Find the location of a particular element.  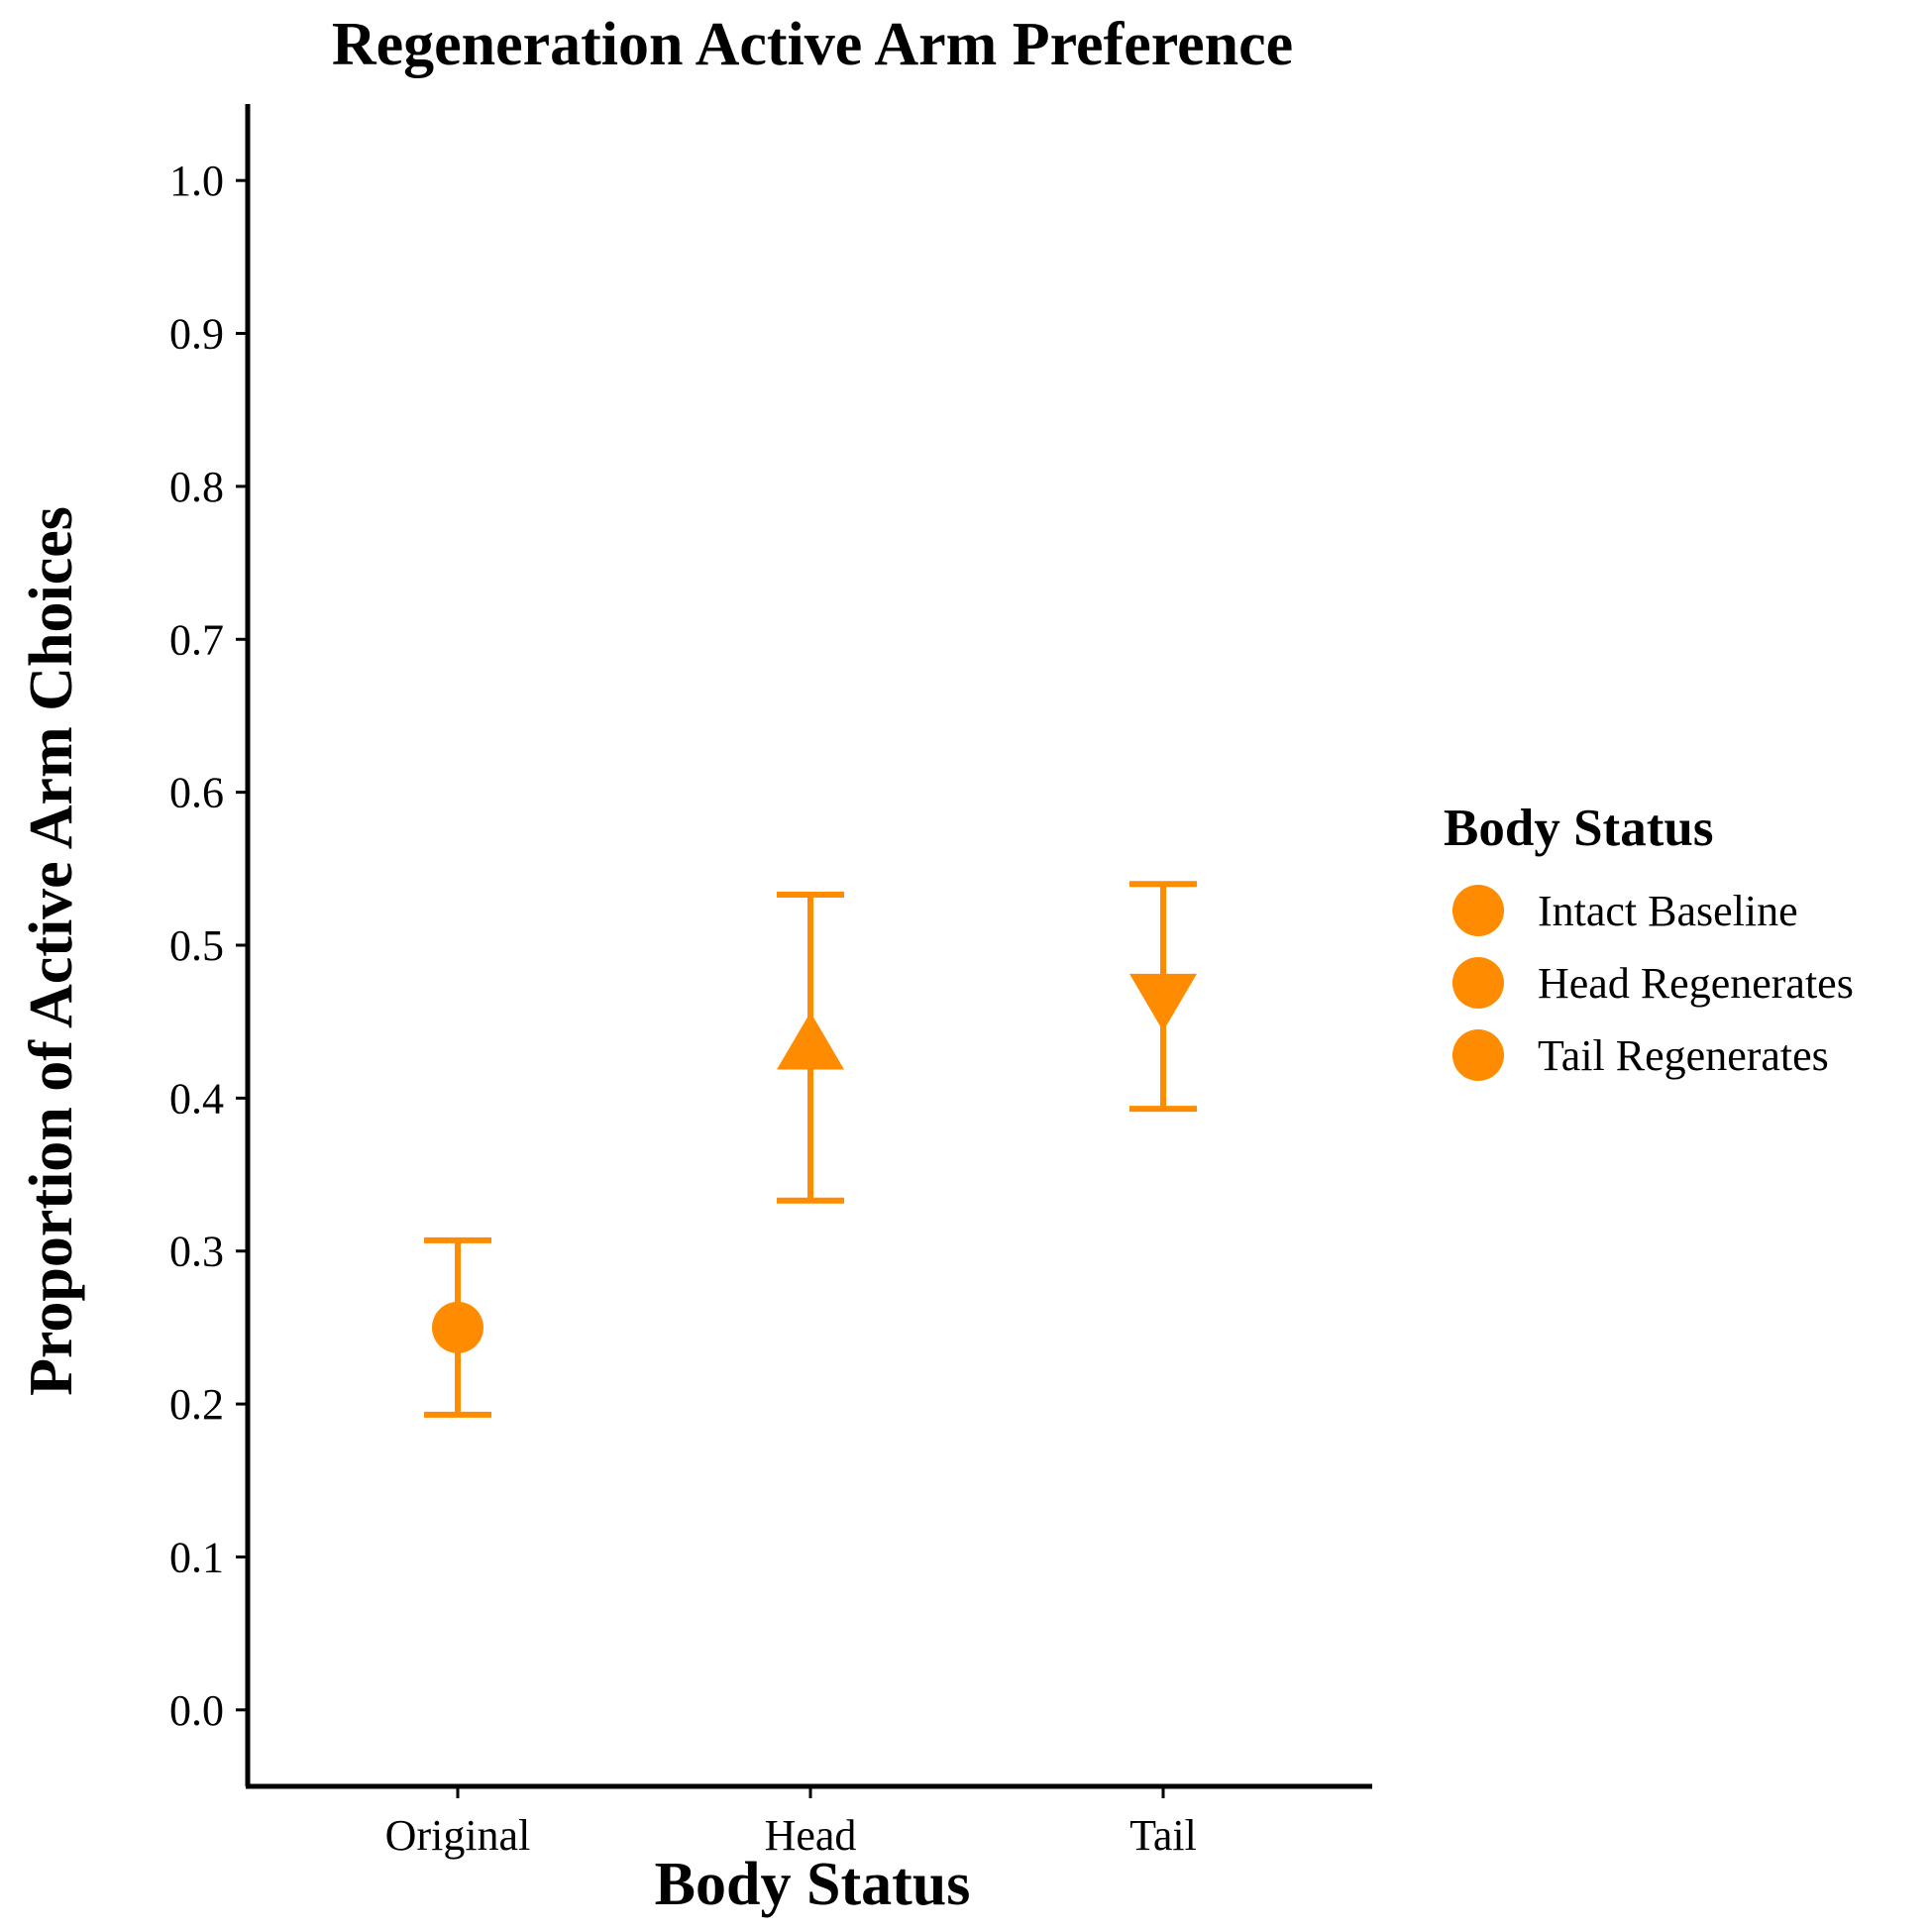

y-tick-label: 0.6 is located at coordinates (196, 793).